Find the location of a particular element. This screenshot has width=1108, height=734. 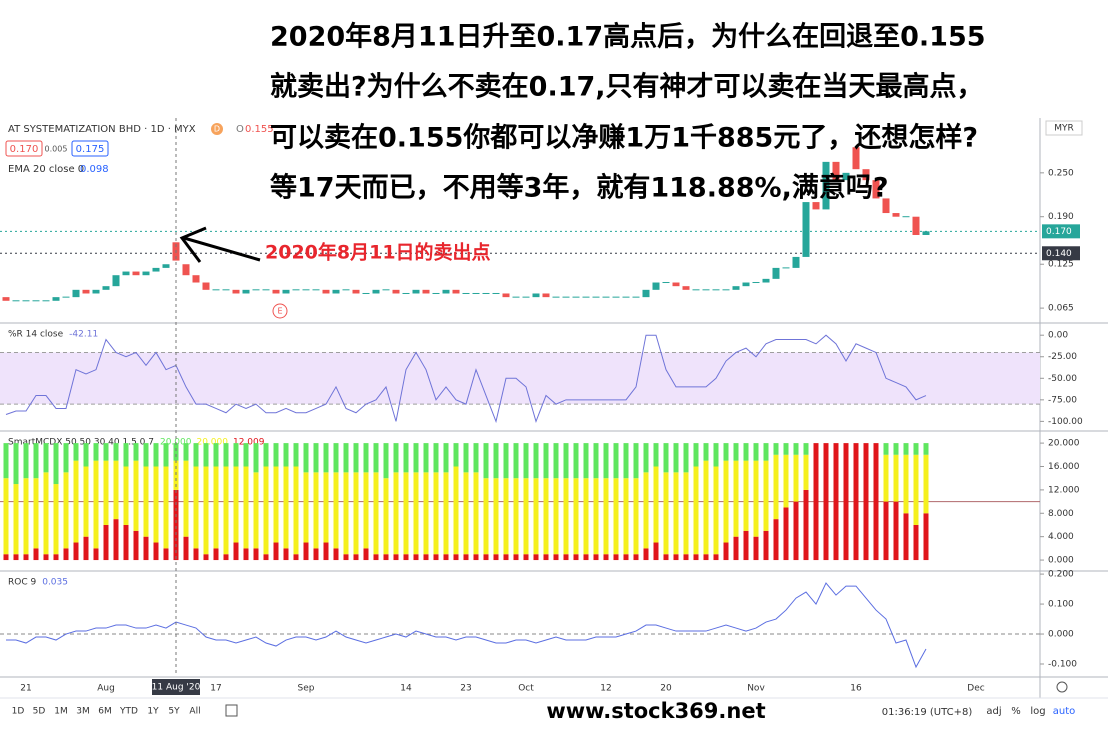

option-button: % is located at coordinates (1016, 711).